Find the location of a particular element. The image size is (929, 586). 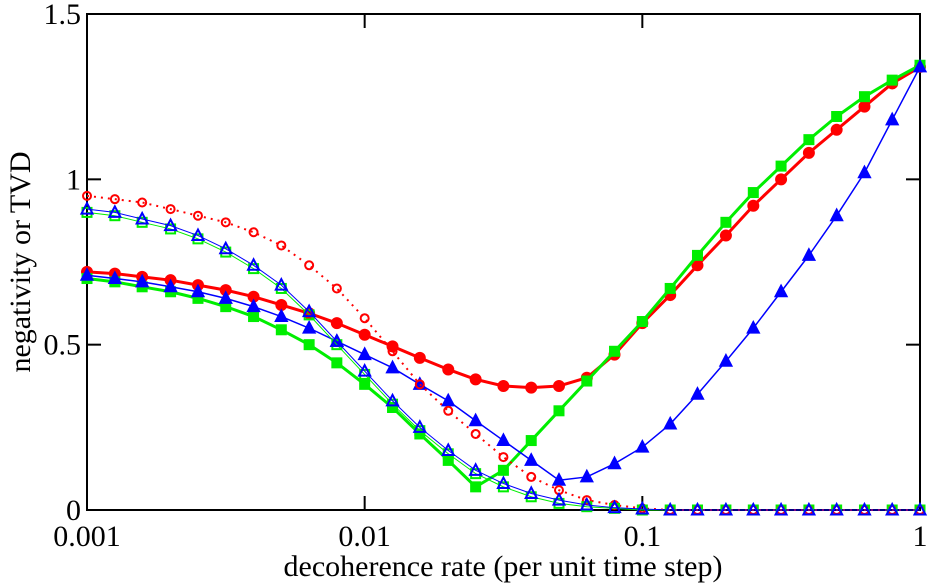

x-tick-label: 1 is located at coordinates (920, 536).